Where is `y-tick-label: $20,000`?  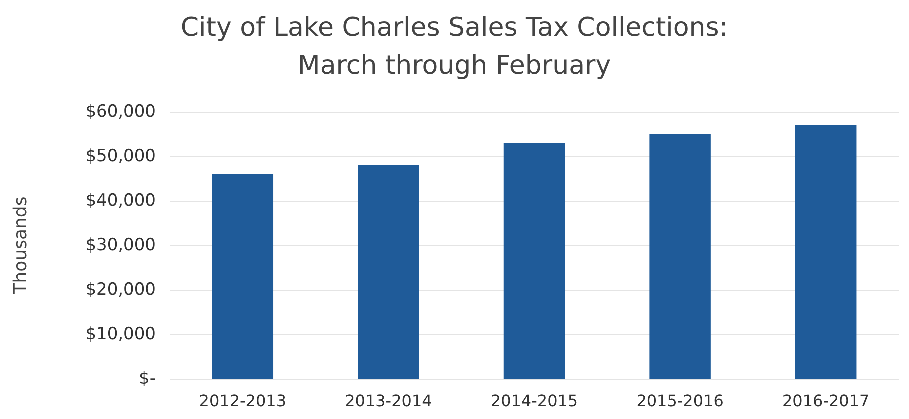
y-tick-label: $20,000 is located at coordinates (121, 290).